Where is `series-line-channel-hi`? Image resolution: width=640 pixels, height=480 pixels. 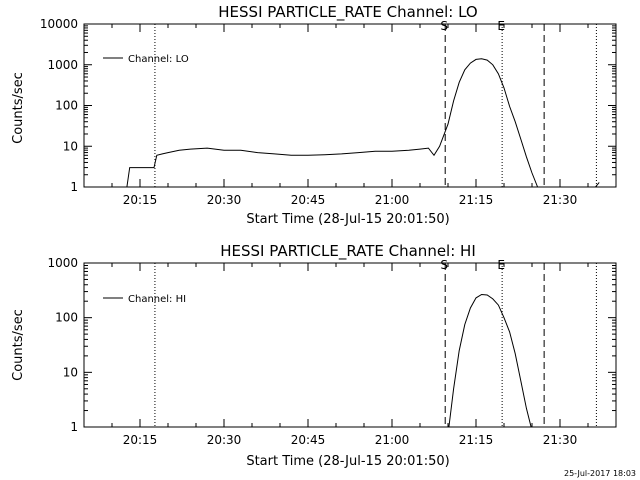 series-line-channel-hi is located at coordinates (490, 360).